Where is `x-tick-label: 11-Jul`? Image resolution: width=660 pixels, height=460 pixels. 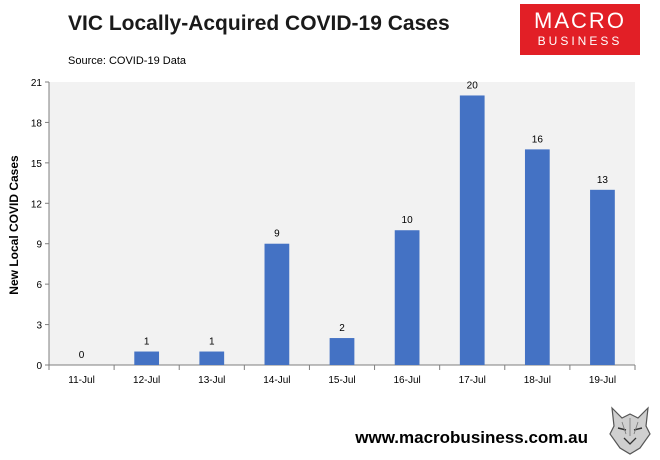
x-tick-label: 11-Jul is located at coordinates (81, 380).